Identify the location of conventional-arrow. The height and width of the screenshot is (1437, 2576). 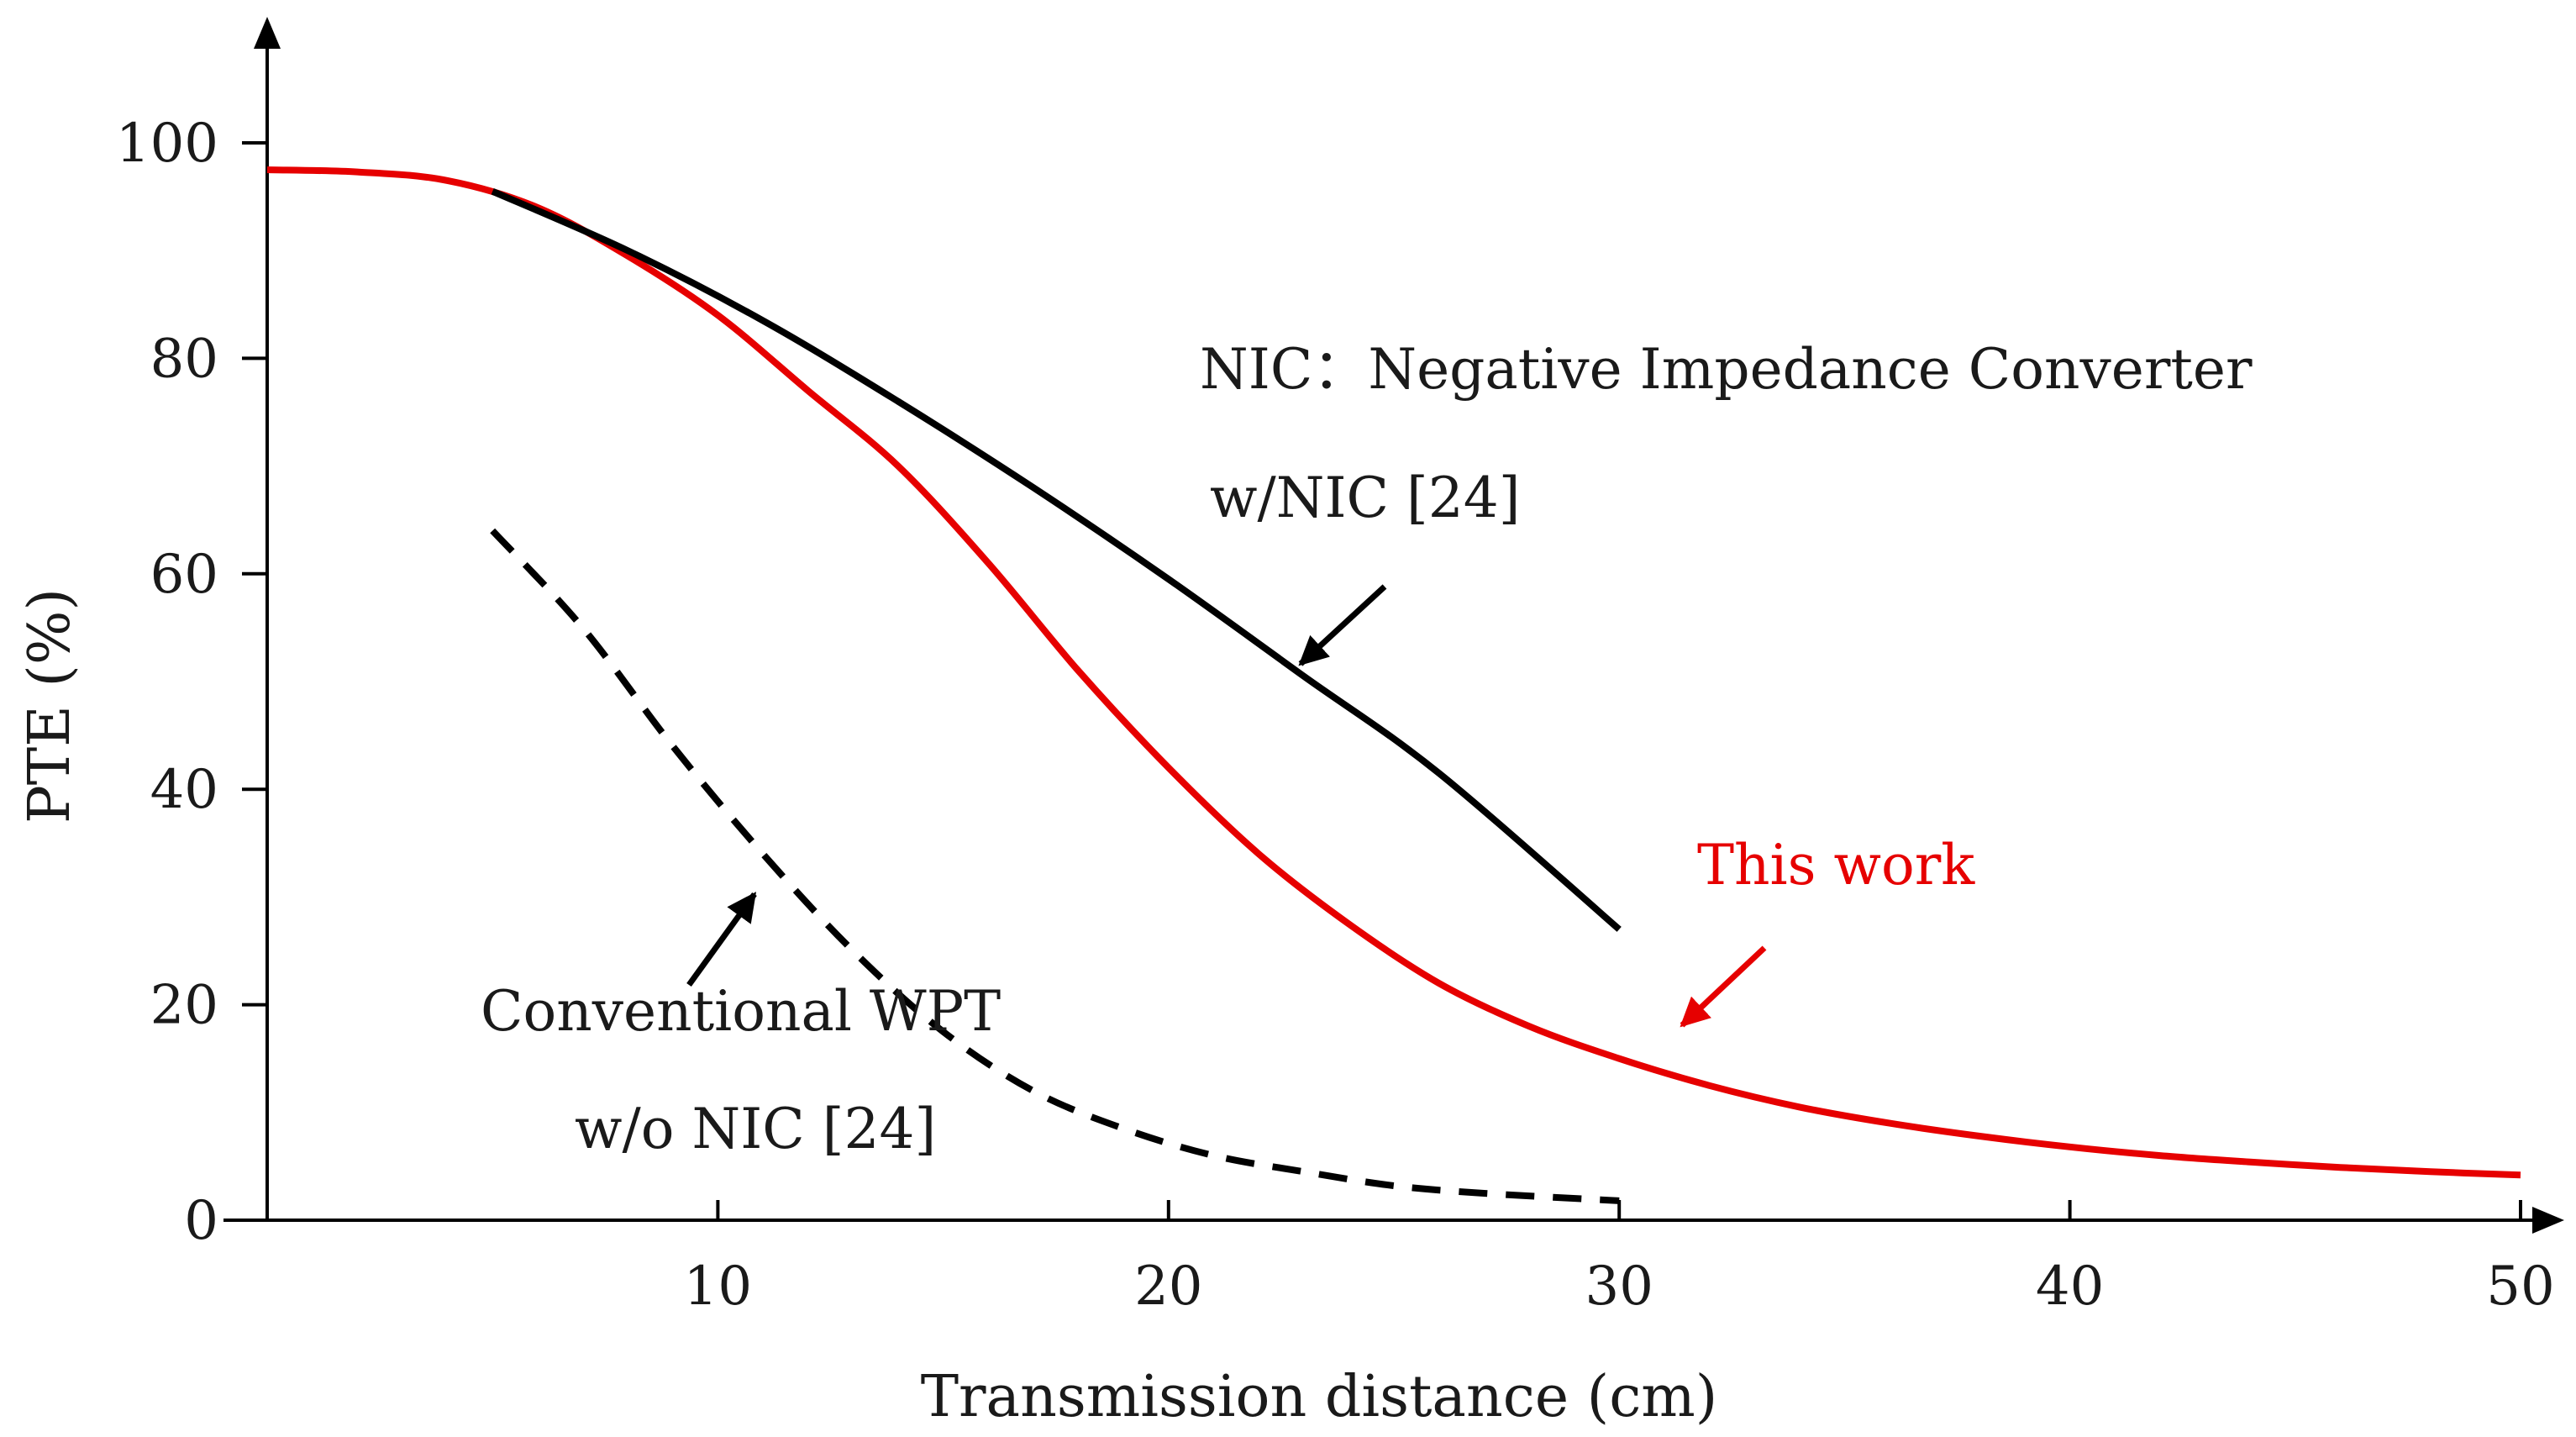
(721, 939).